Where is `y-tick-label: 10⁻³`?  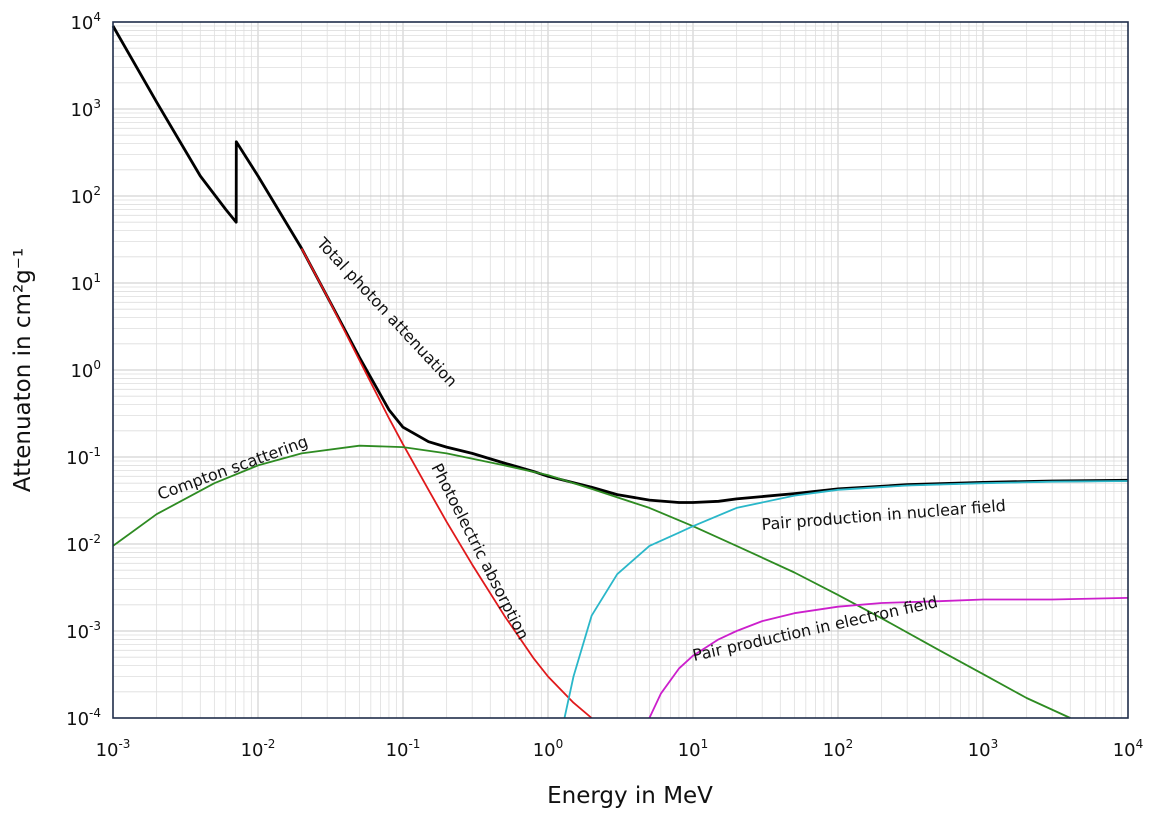 y-tick-label: 10⁻³ is located at coordinates (83, 631).